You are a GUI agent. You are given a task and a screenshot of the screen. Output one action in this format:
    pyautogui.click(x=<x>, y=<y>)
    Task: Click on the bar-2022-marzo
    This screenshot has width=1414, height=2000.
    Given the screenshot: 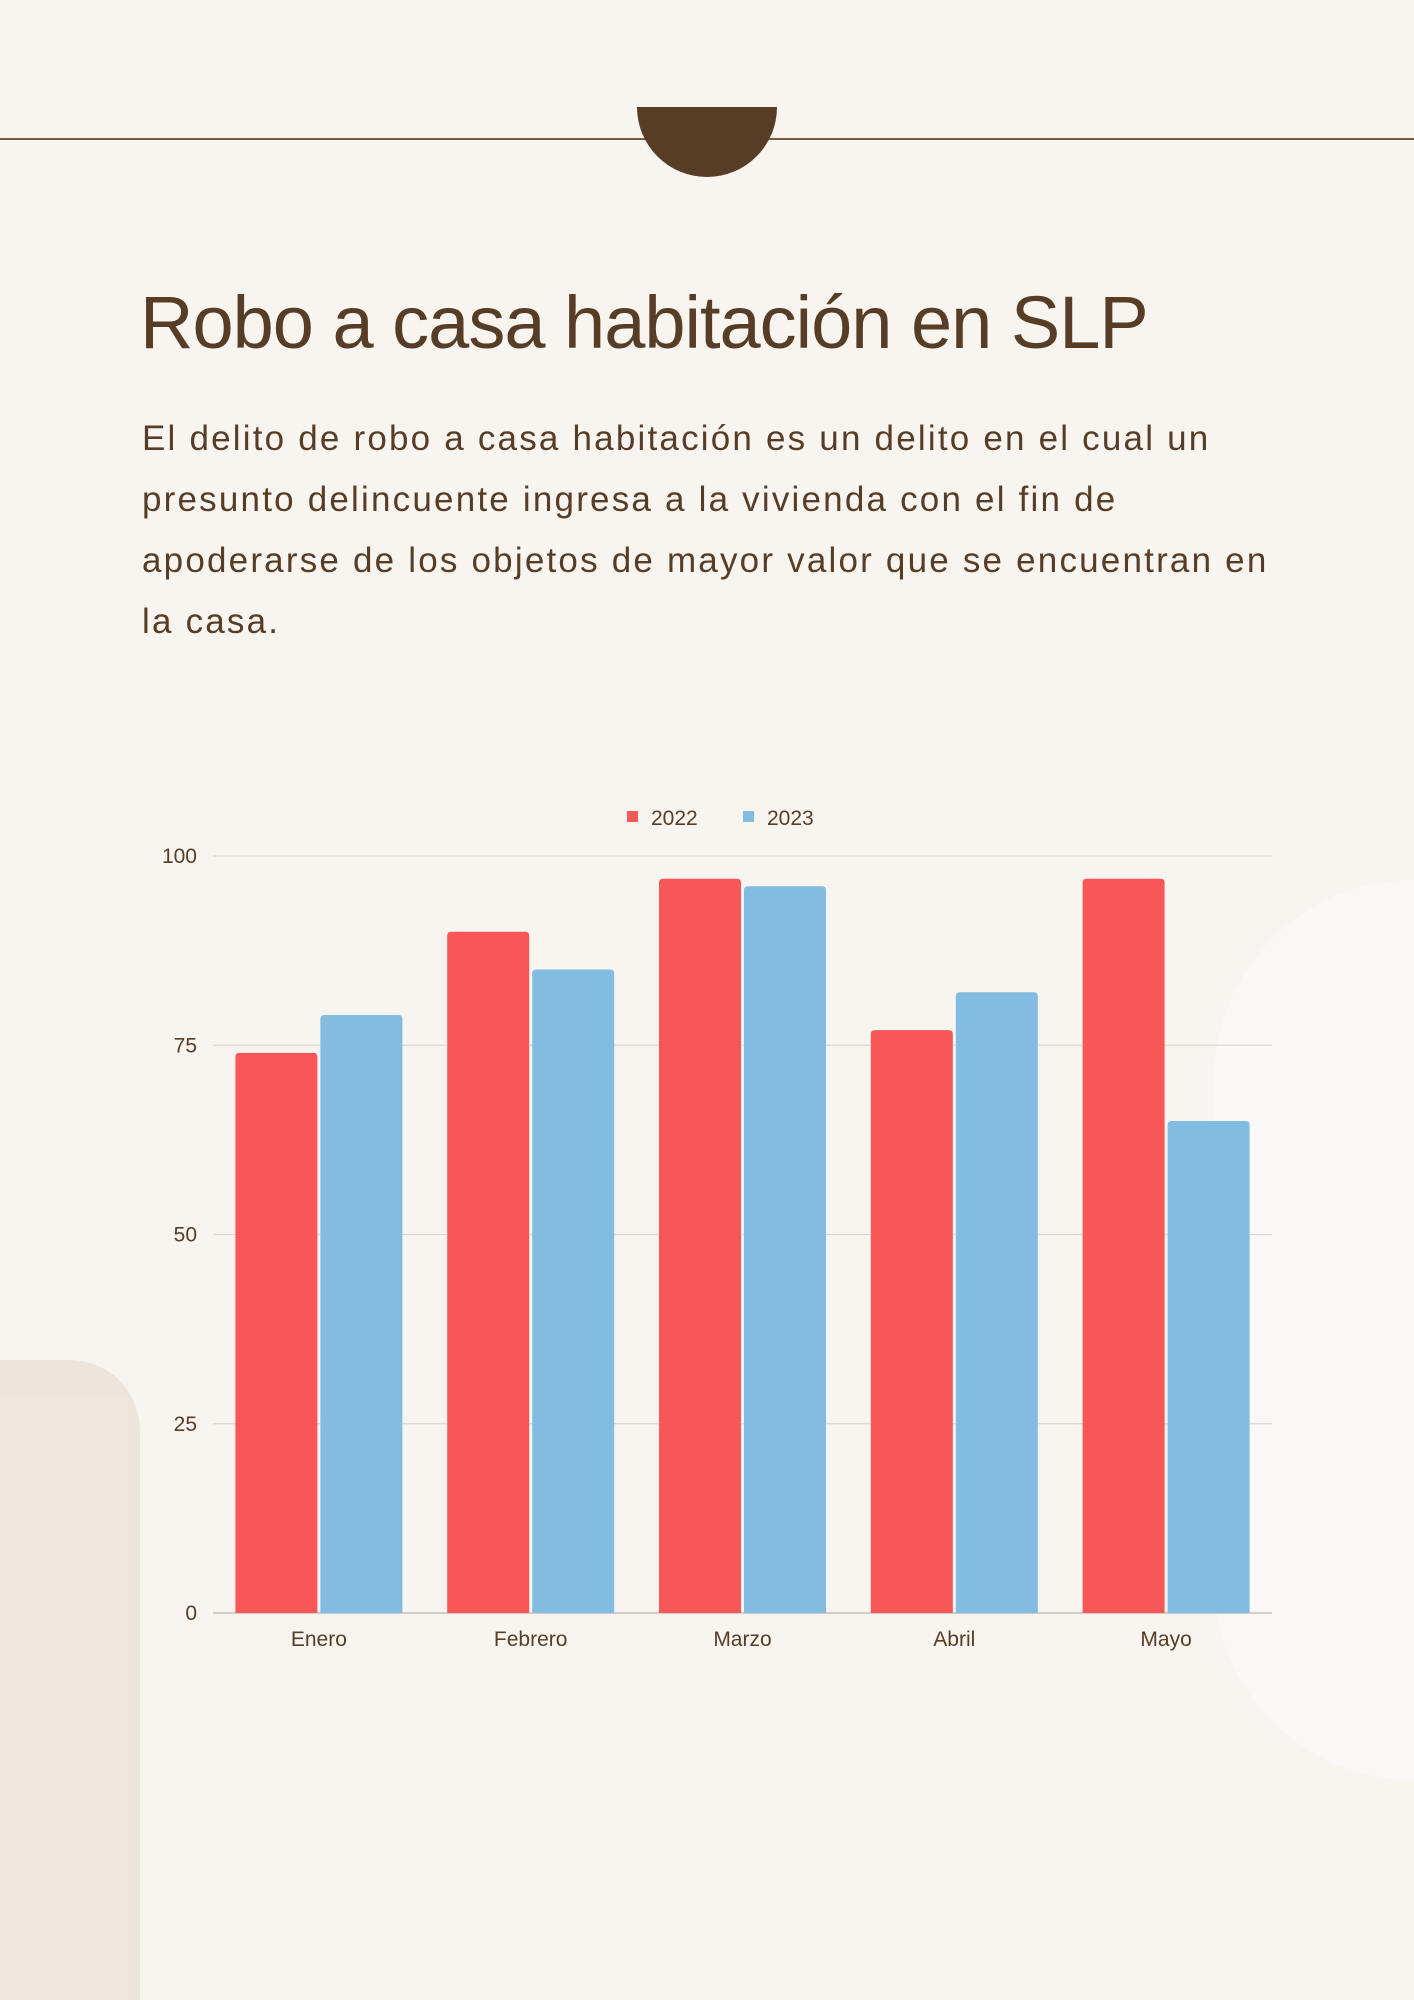 What is the action you would take?
    pyautogui.click(x=700, y=1245)
    